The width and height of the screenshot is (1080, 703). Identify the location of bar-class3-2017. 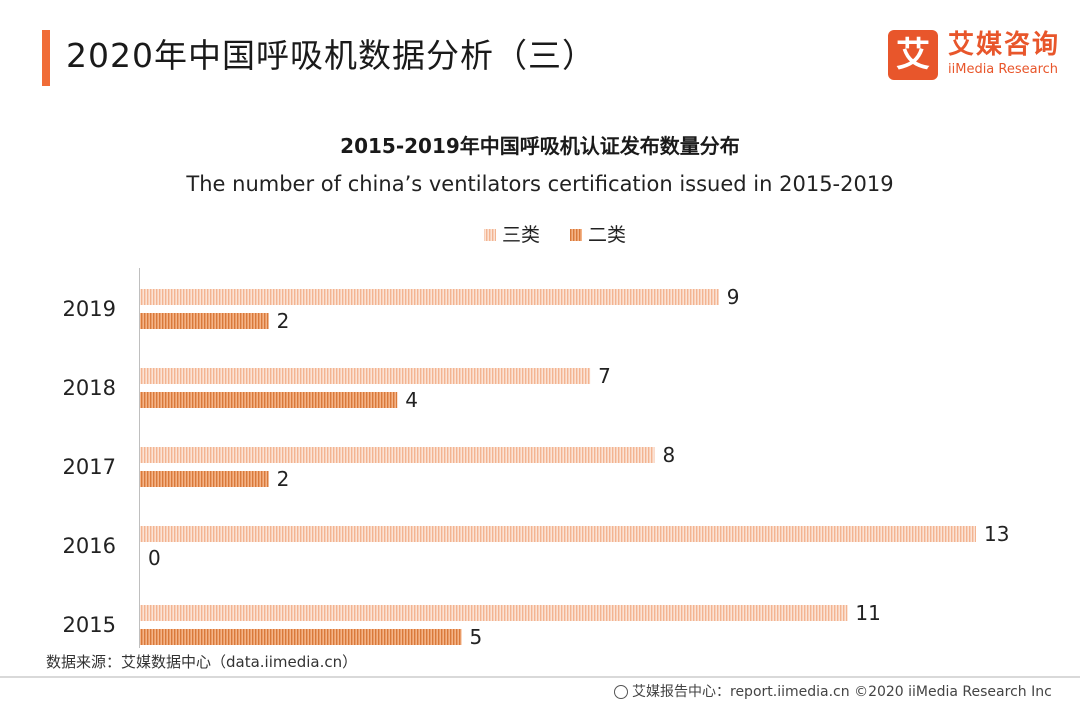
(397, 455).